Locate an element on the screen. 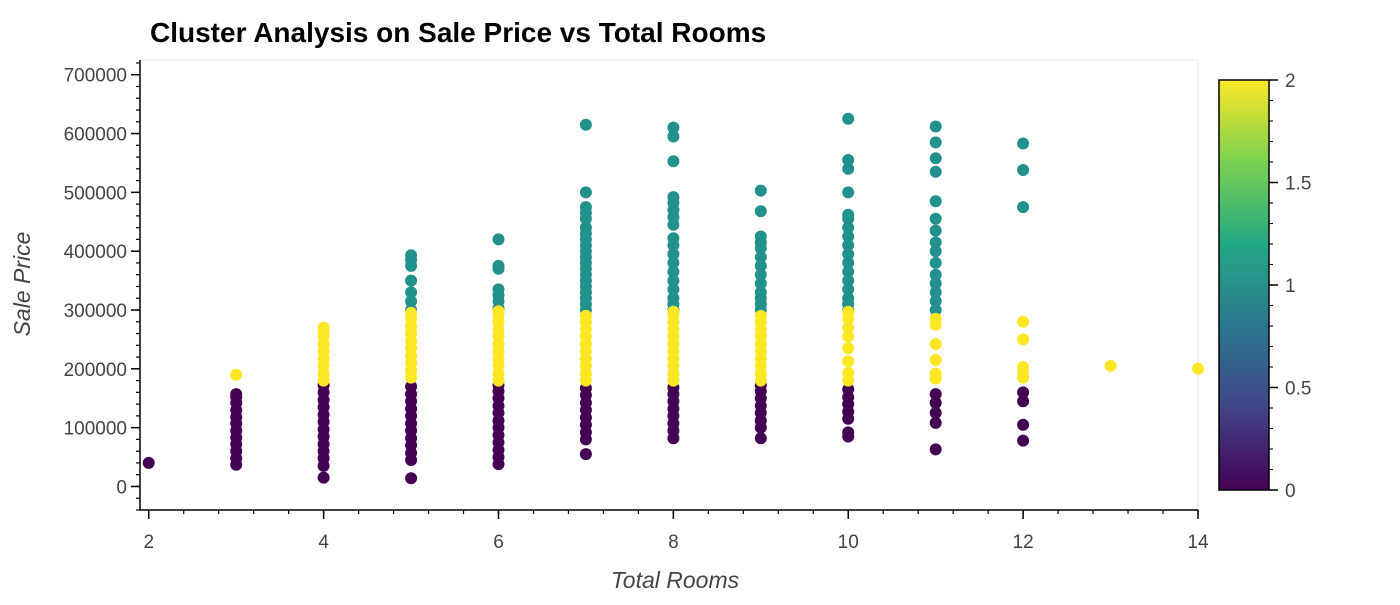 This screenshot has width=1400, height=605. colorbar-tick-label: 1.5 is located at coordinates (1298, 184).